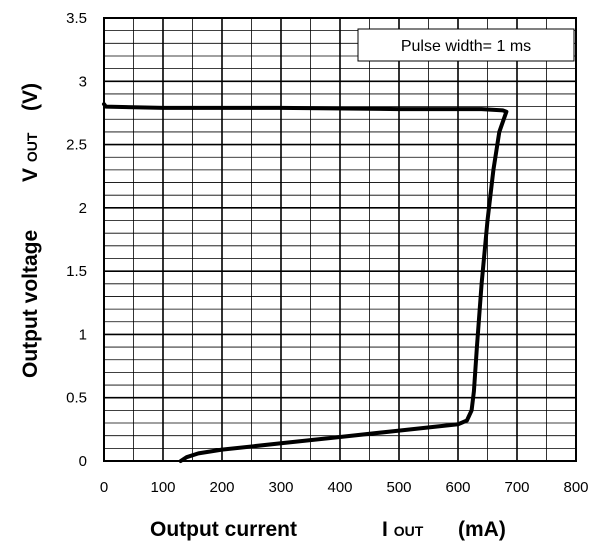  I want to click on x-tick-label: 500, so click(398, 487).